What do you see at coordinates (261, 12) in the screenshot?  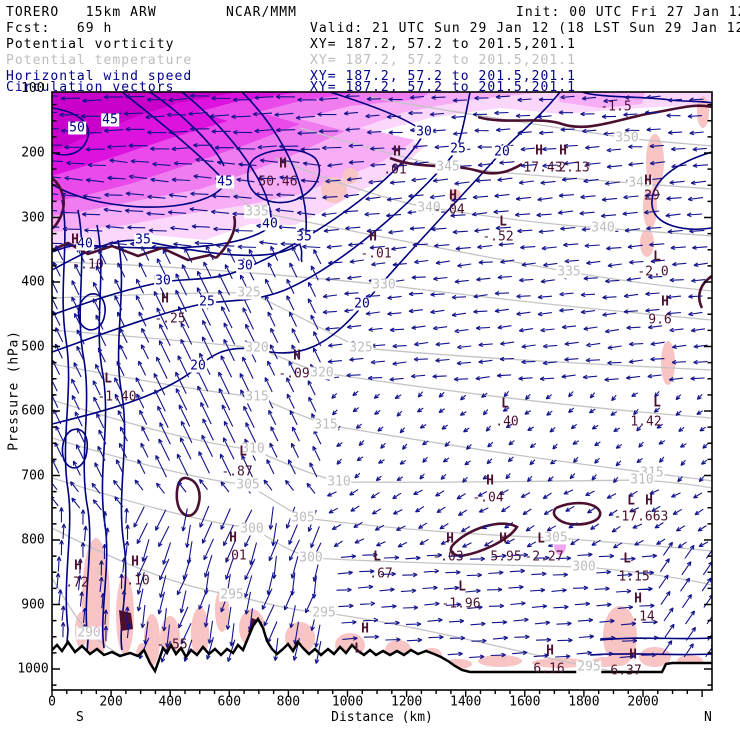 I see `center-name: NCAR/MMM` at bounding box center [261, 12].